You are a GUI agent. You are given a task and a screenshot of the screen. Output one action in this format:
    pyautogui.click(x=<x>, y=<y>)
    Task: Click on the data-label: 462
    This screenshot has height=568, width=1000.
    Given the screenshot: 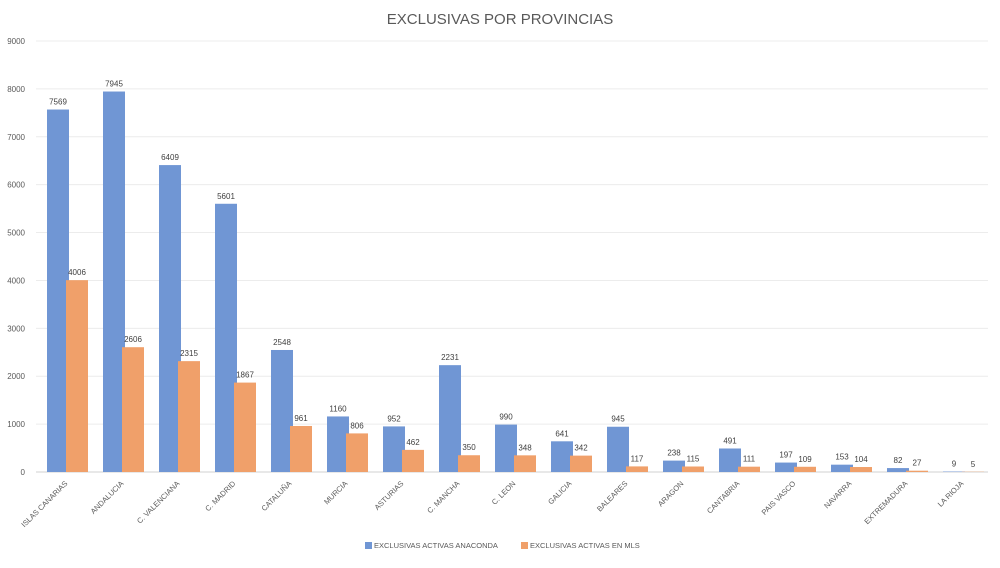 What is the action you would take?
    pyautogui.click(x=413, y=442)
    